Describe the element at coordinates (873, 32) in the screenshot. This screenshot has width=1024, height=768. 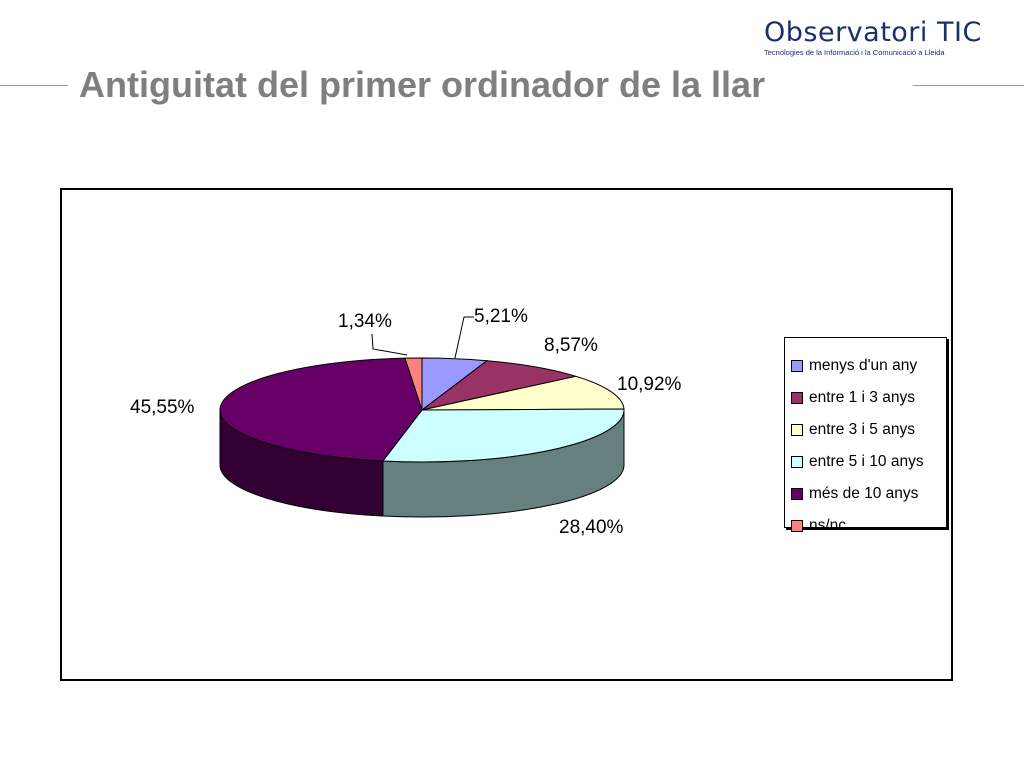
I see `logo-name: Observatori TIC` at that location.